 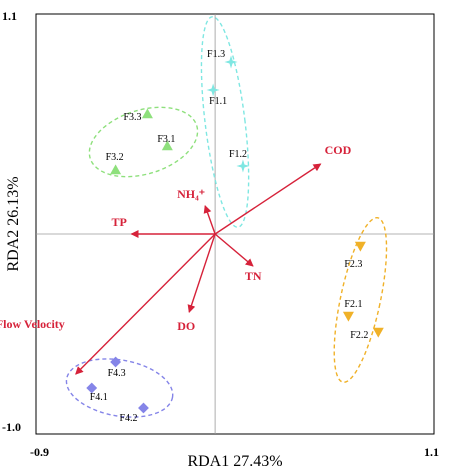 What do you see at coordinates (145, 304) in the screenshot?
I see `vector-flow-velocity` at bounding box center [145, 304].